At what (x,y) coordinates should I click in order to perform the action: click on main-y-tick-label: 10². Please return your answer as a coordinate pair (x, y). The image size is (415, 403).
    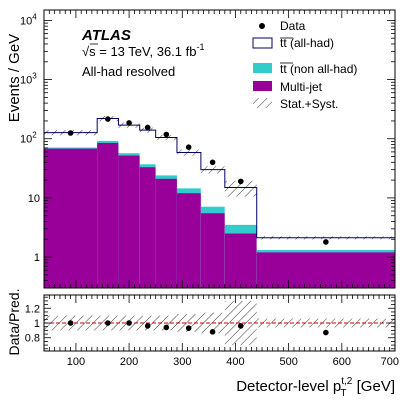
    Looking at the image, I should click on (28, 138).